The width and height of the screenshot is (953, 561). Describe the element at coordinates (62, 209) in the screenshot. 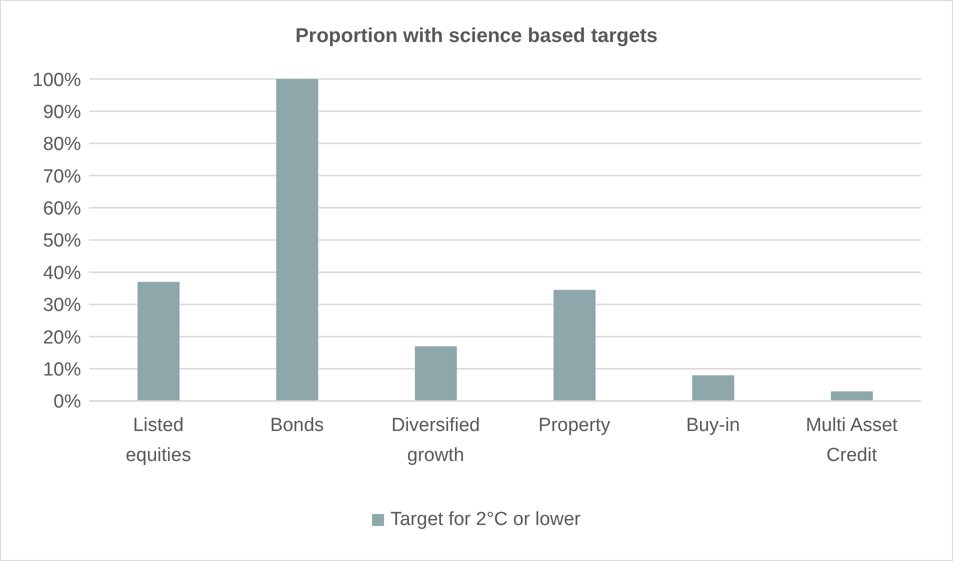

I see `y-tick-label: 60%` at that location.